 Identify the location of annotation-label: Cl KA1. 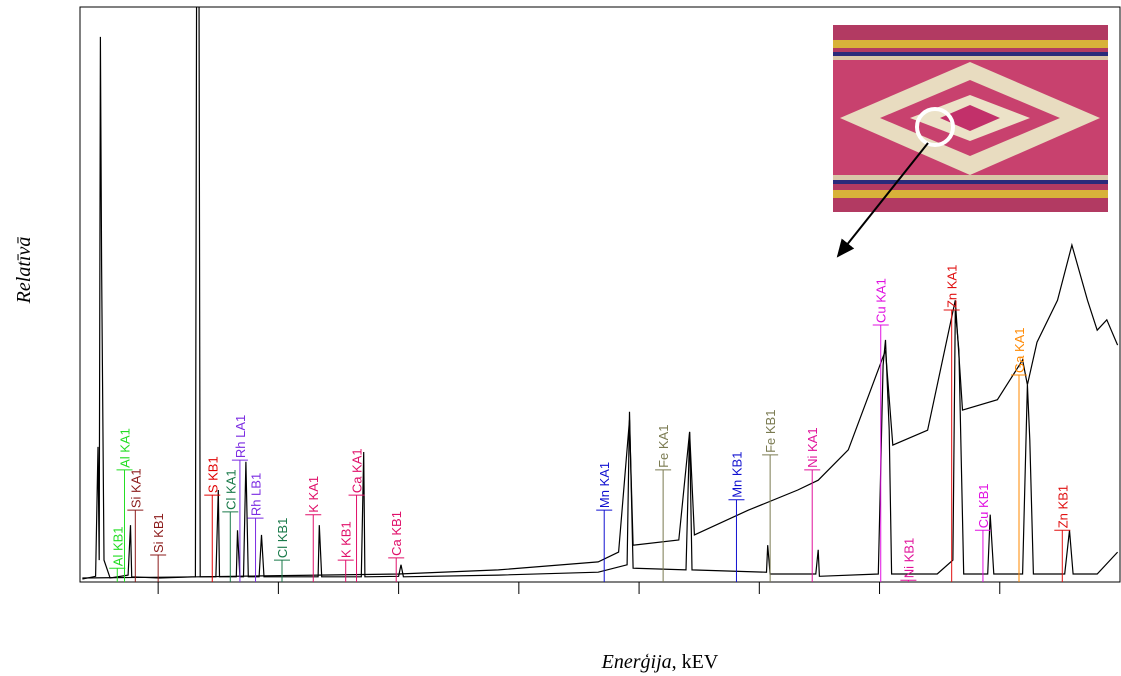
(230, 489).